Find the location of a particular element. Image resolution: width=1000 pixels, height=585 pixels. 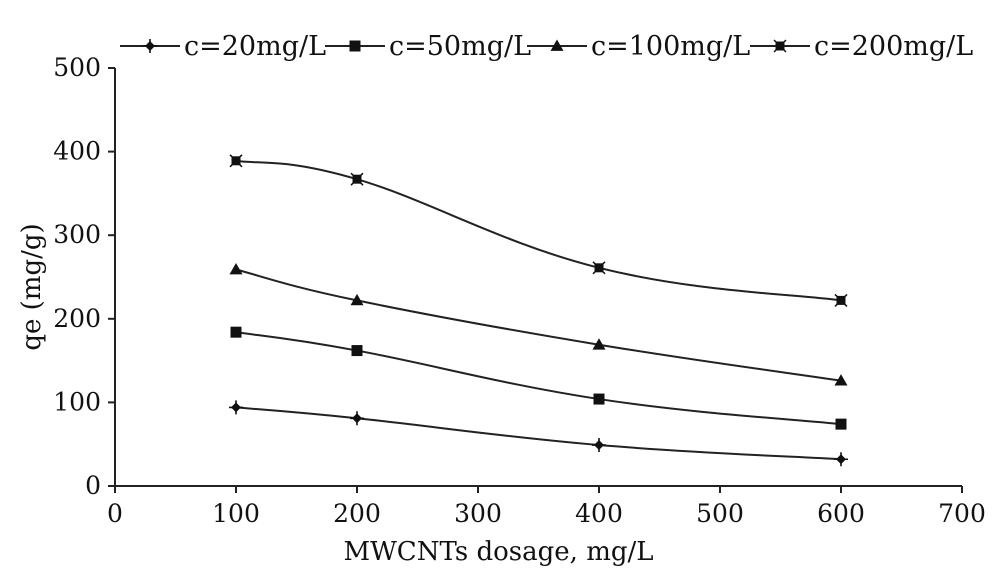

legend-item: c=50mg/L is located at coordinates (428, 46).